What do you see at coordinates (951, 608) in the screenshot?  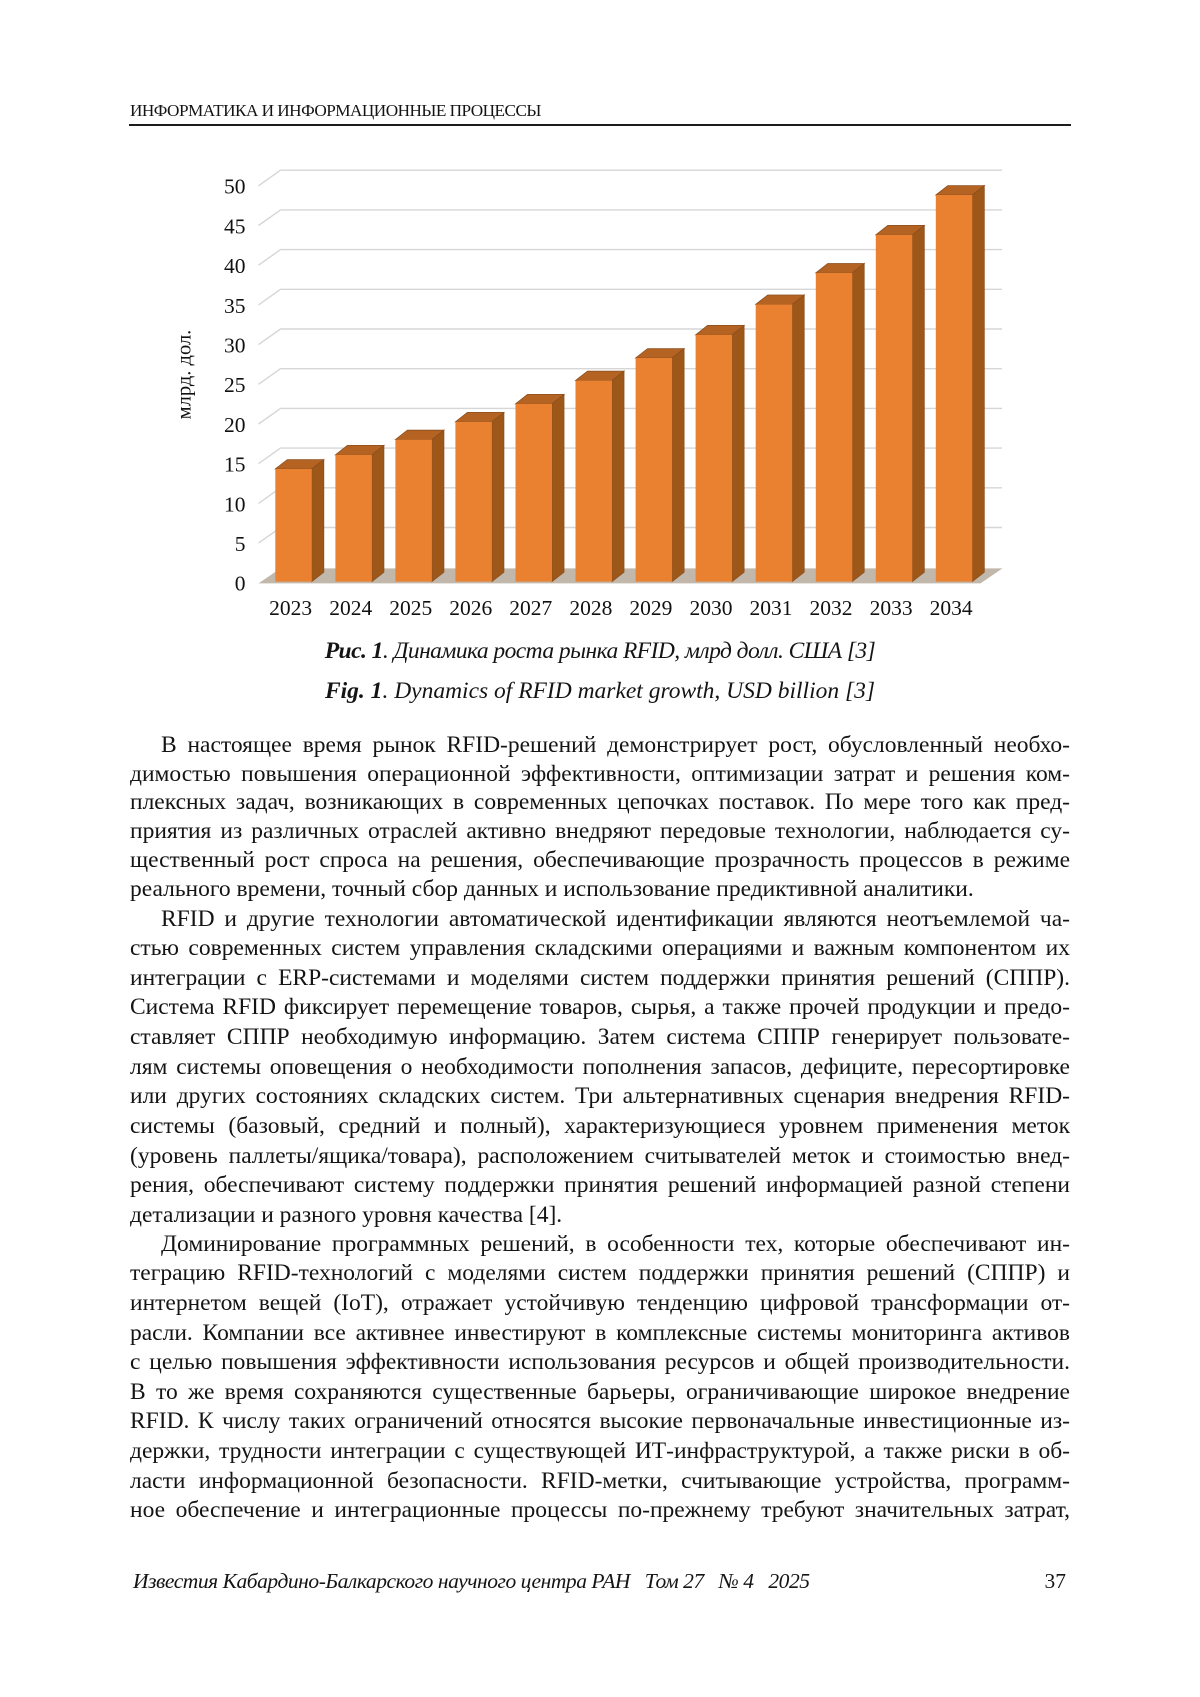 I see `svg-text: 2034` at bounding box center [951, 608].